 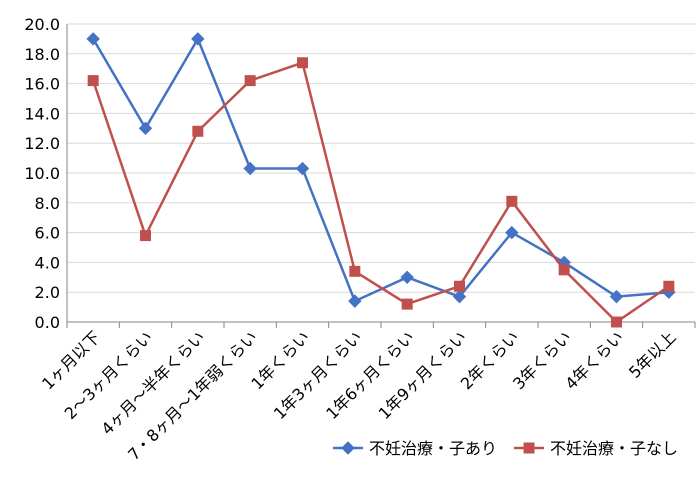 What do you see at coordinates (42, 173) in the screenshot?
I see `y-tick-label: 10.0` at bounding box center [42, 173].